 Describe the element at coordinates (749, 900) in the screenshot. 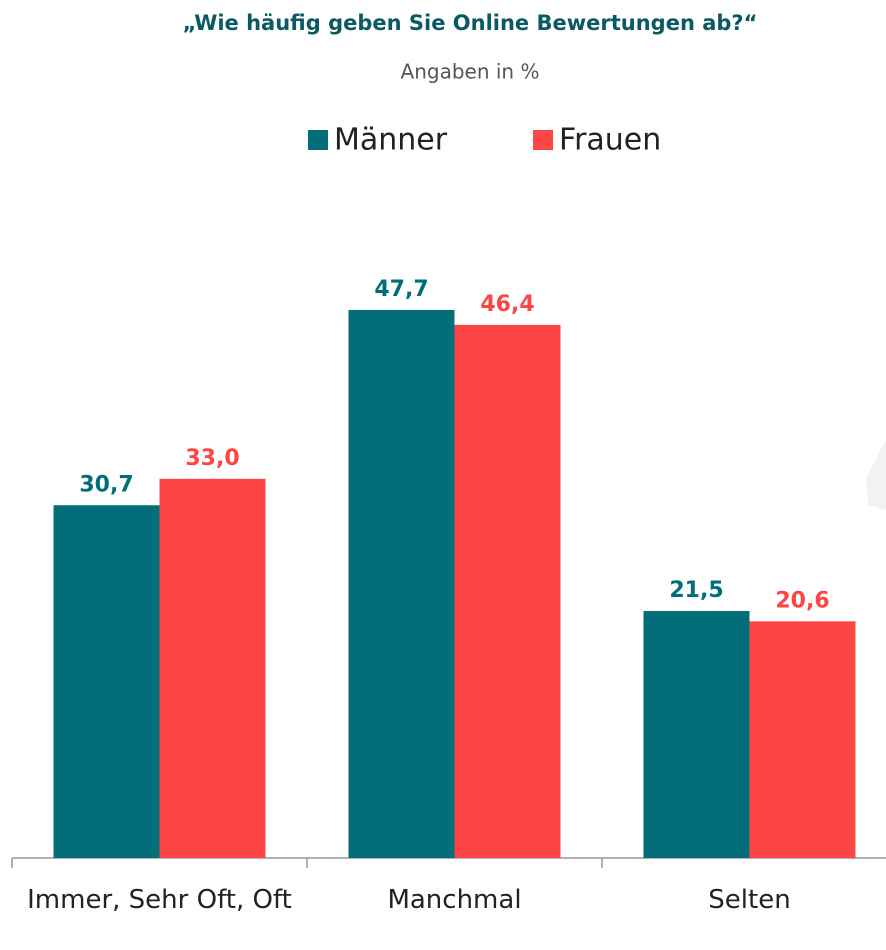

I see `x-tick-label: Selten` at that location.